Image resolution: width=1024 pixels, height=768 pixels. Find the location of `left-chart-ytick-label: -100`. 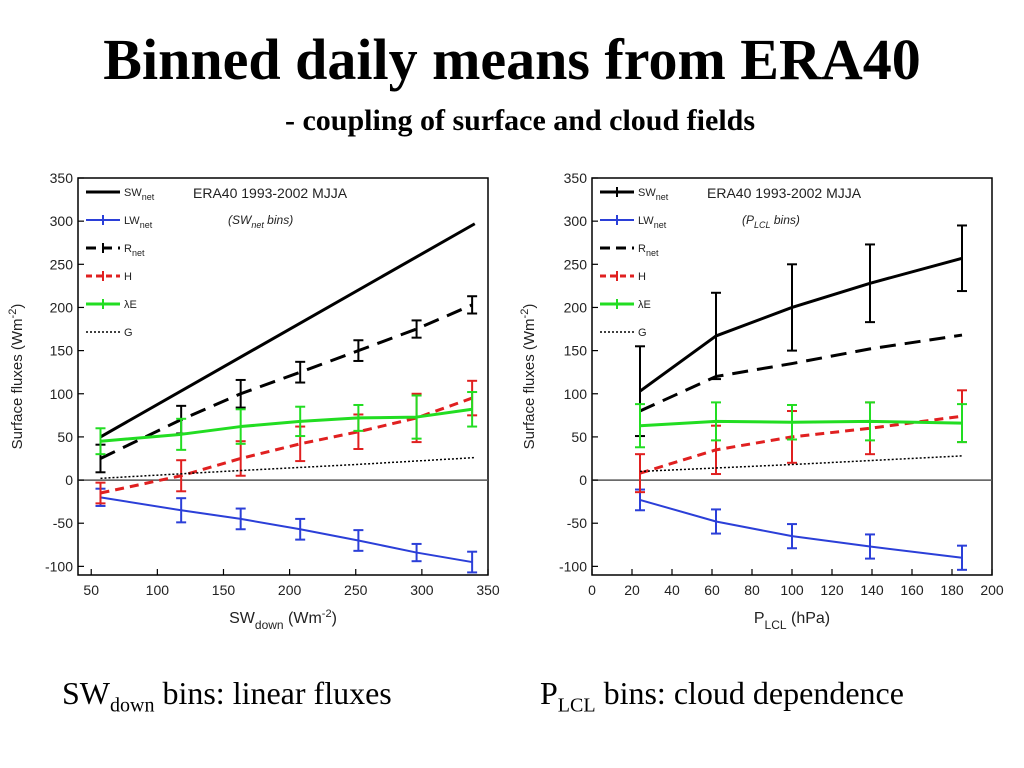

left-chart-ytick-label: -100 is located at coordinates (59, 566).